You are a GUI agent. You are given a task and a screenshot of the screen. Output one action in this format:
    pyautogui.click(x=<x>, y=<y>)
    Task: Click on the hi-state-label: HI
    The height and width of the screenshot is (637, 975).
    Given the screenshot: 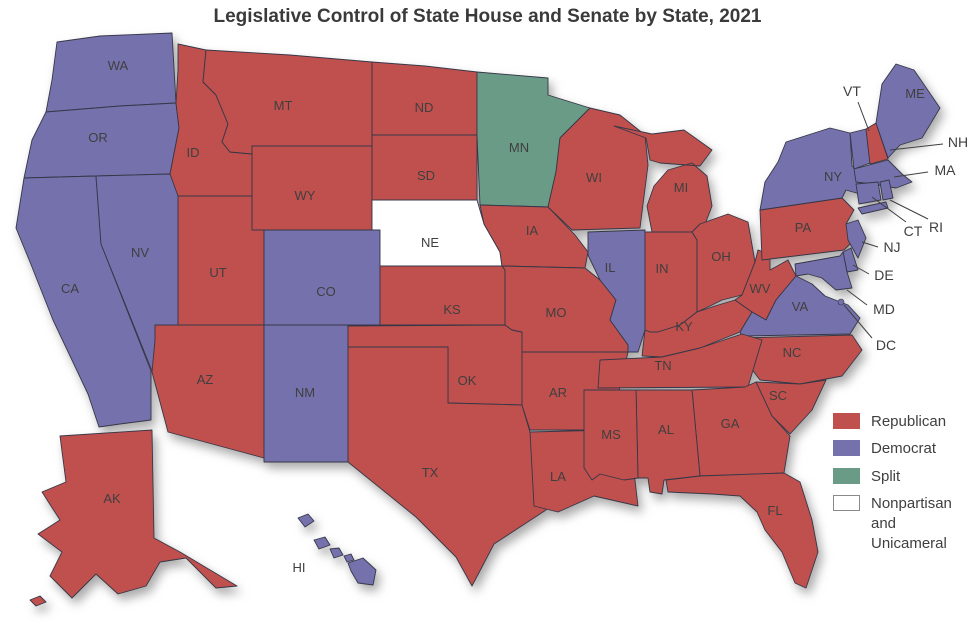 What is the action you would take?
    pyautogui.click(x=299, y=567)
    